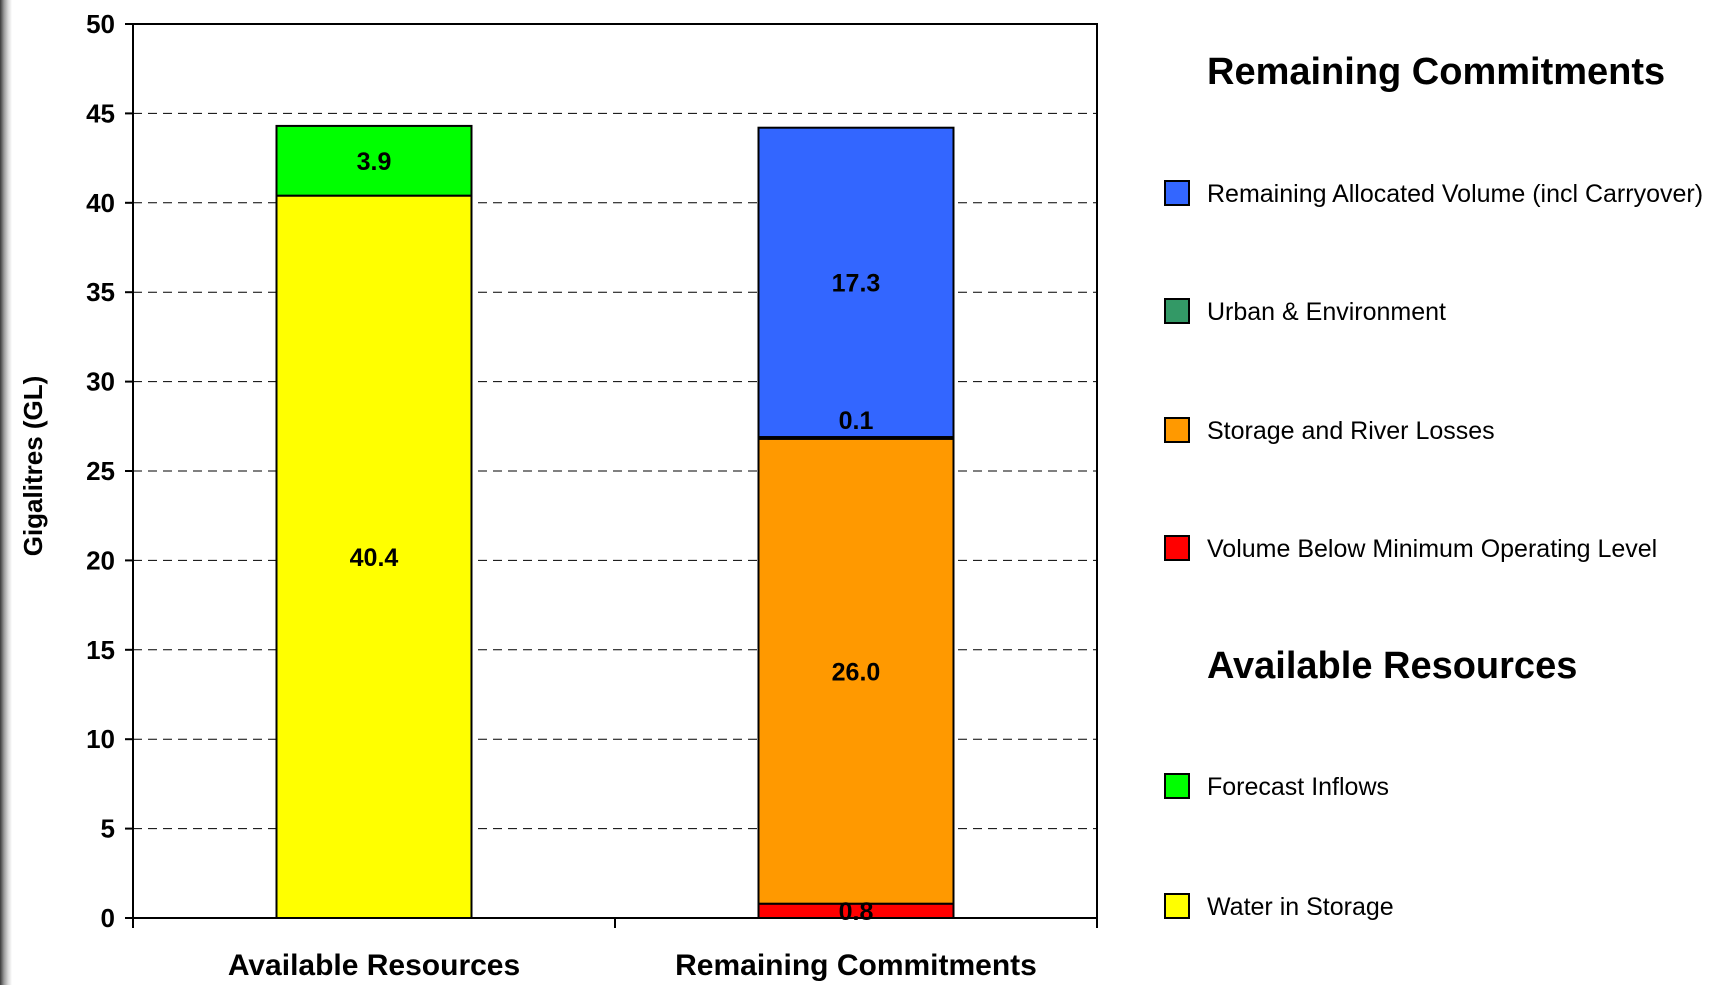 This screenshot has height=990, width=1729. I want to click on y-tick-label: 40, so click(100, 203).